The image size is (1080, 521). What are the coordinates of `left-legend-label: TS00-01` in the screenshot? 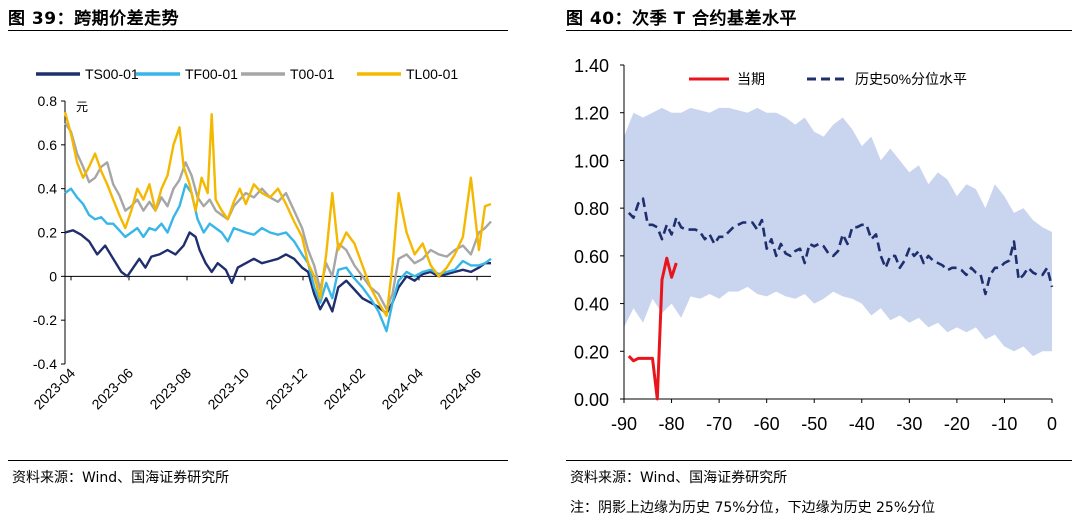 It's located at (112, 74).